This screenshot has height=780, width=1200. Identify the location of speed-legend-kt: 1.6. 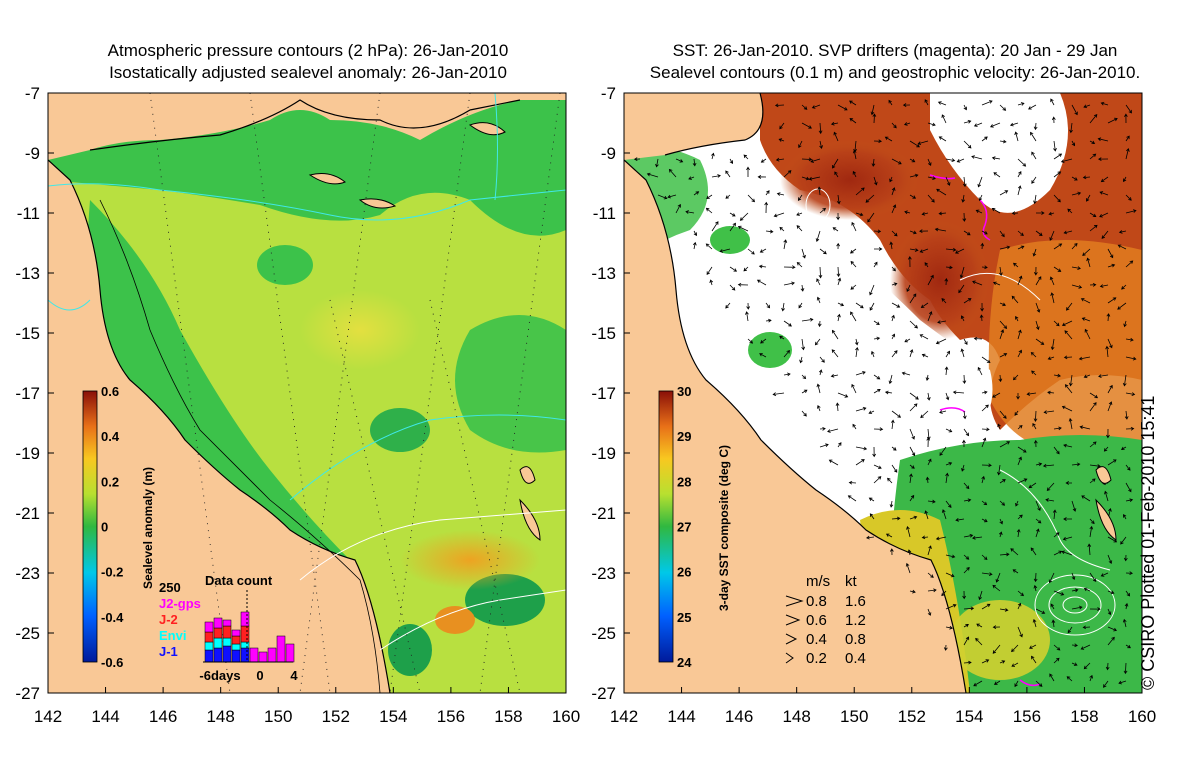
(855, 601).